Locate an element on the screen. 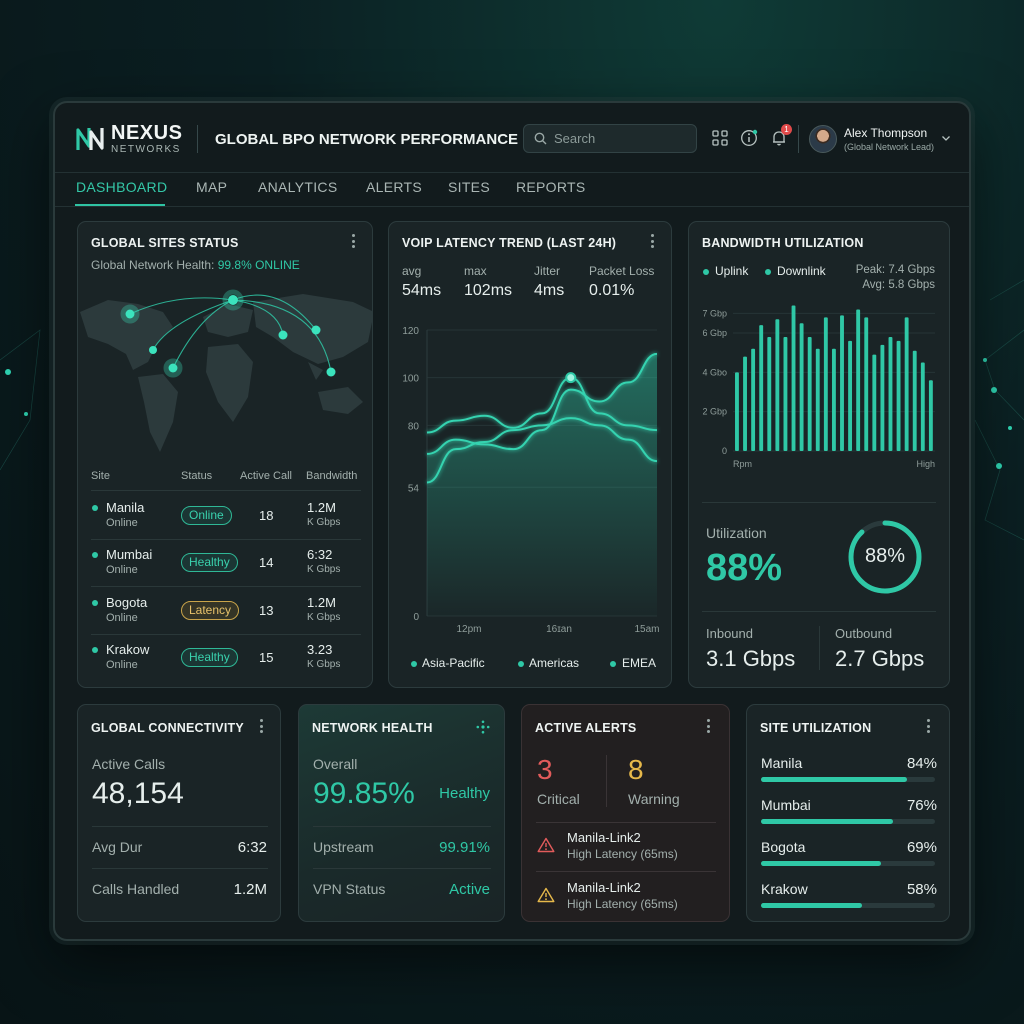  card-title: SITE UTILIZATION is located at coordinates (816, 728).